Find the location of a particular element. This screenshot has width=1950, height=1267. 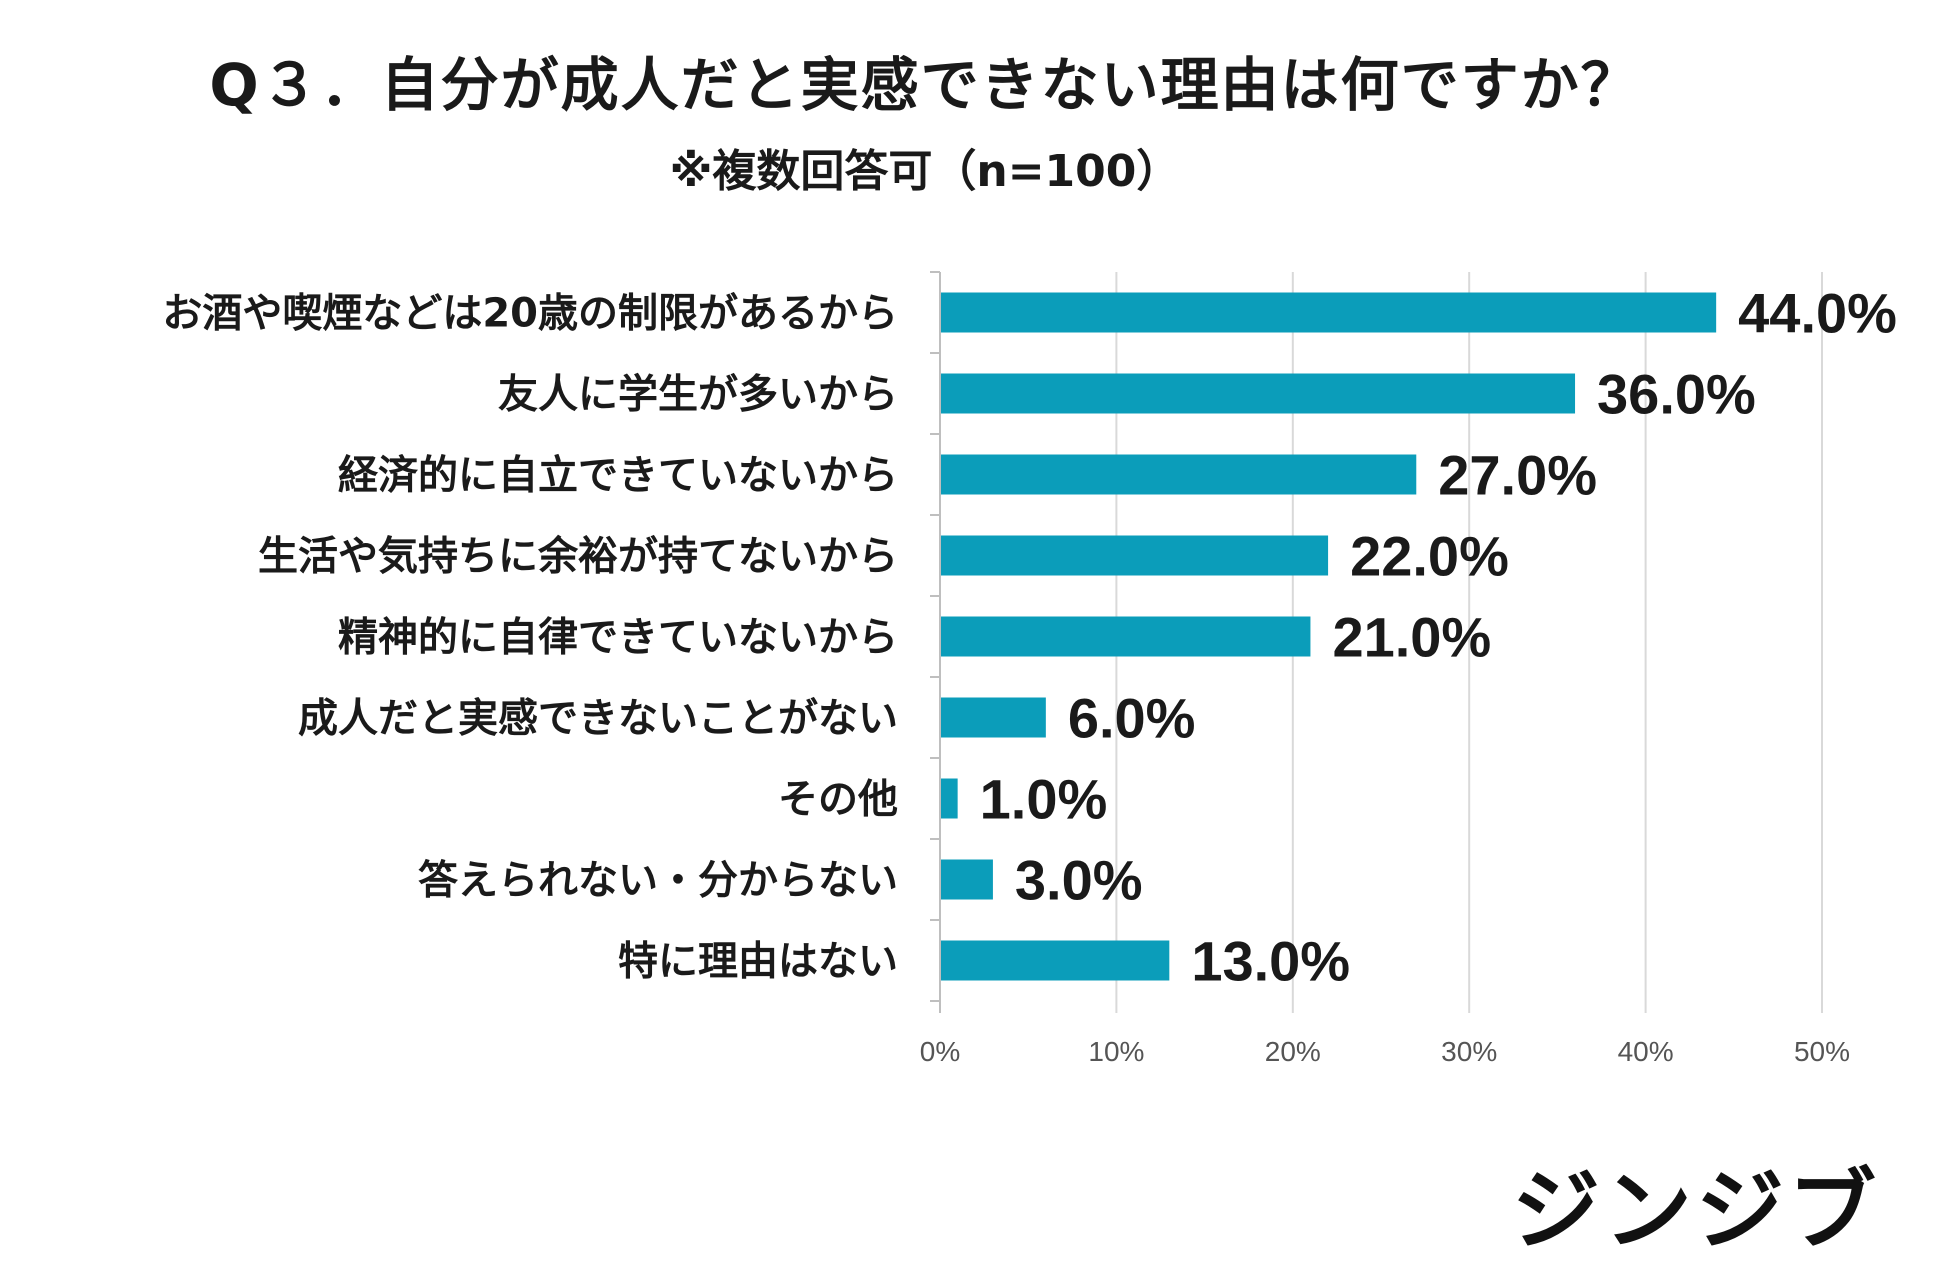

category-label: 精神的に自律できていないから is located at coordinates (618, 638).